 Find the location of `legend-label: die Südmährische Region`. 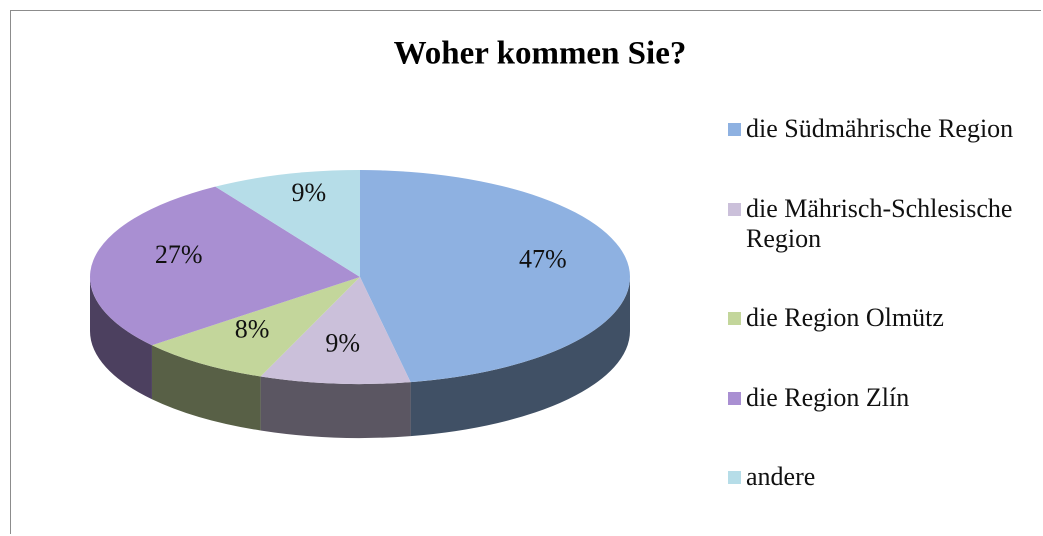

legend-label: die Südmährische Region is located at coordinates (880, 128).